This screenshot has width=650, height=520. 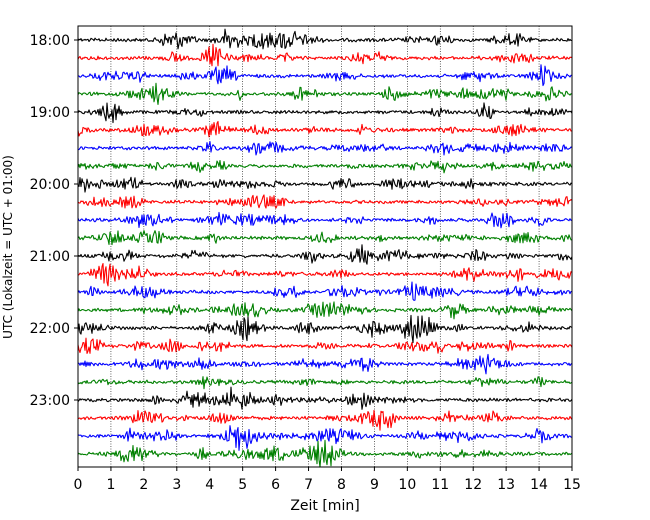 I want to click on x-tick-label: 7, so click(x=308, y=485).